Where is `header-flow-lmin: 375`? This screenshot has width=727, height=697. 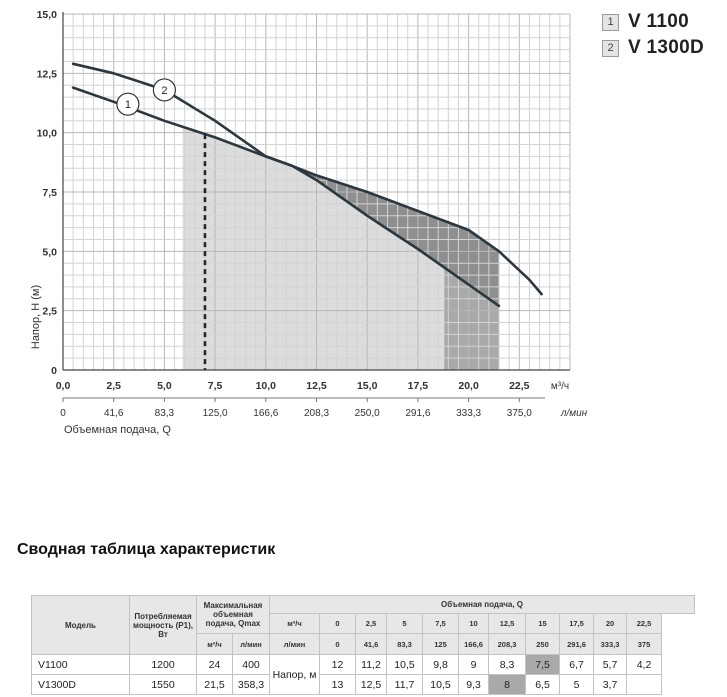 header-flow-lmin: 375 is located at coordinates (644, 644).